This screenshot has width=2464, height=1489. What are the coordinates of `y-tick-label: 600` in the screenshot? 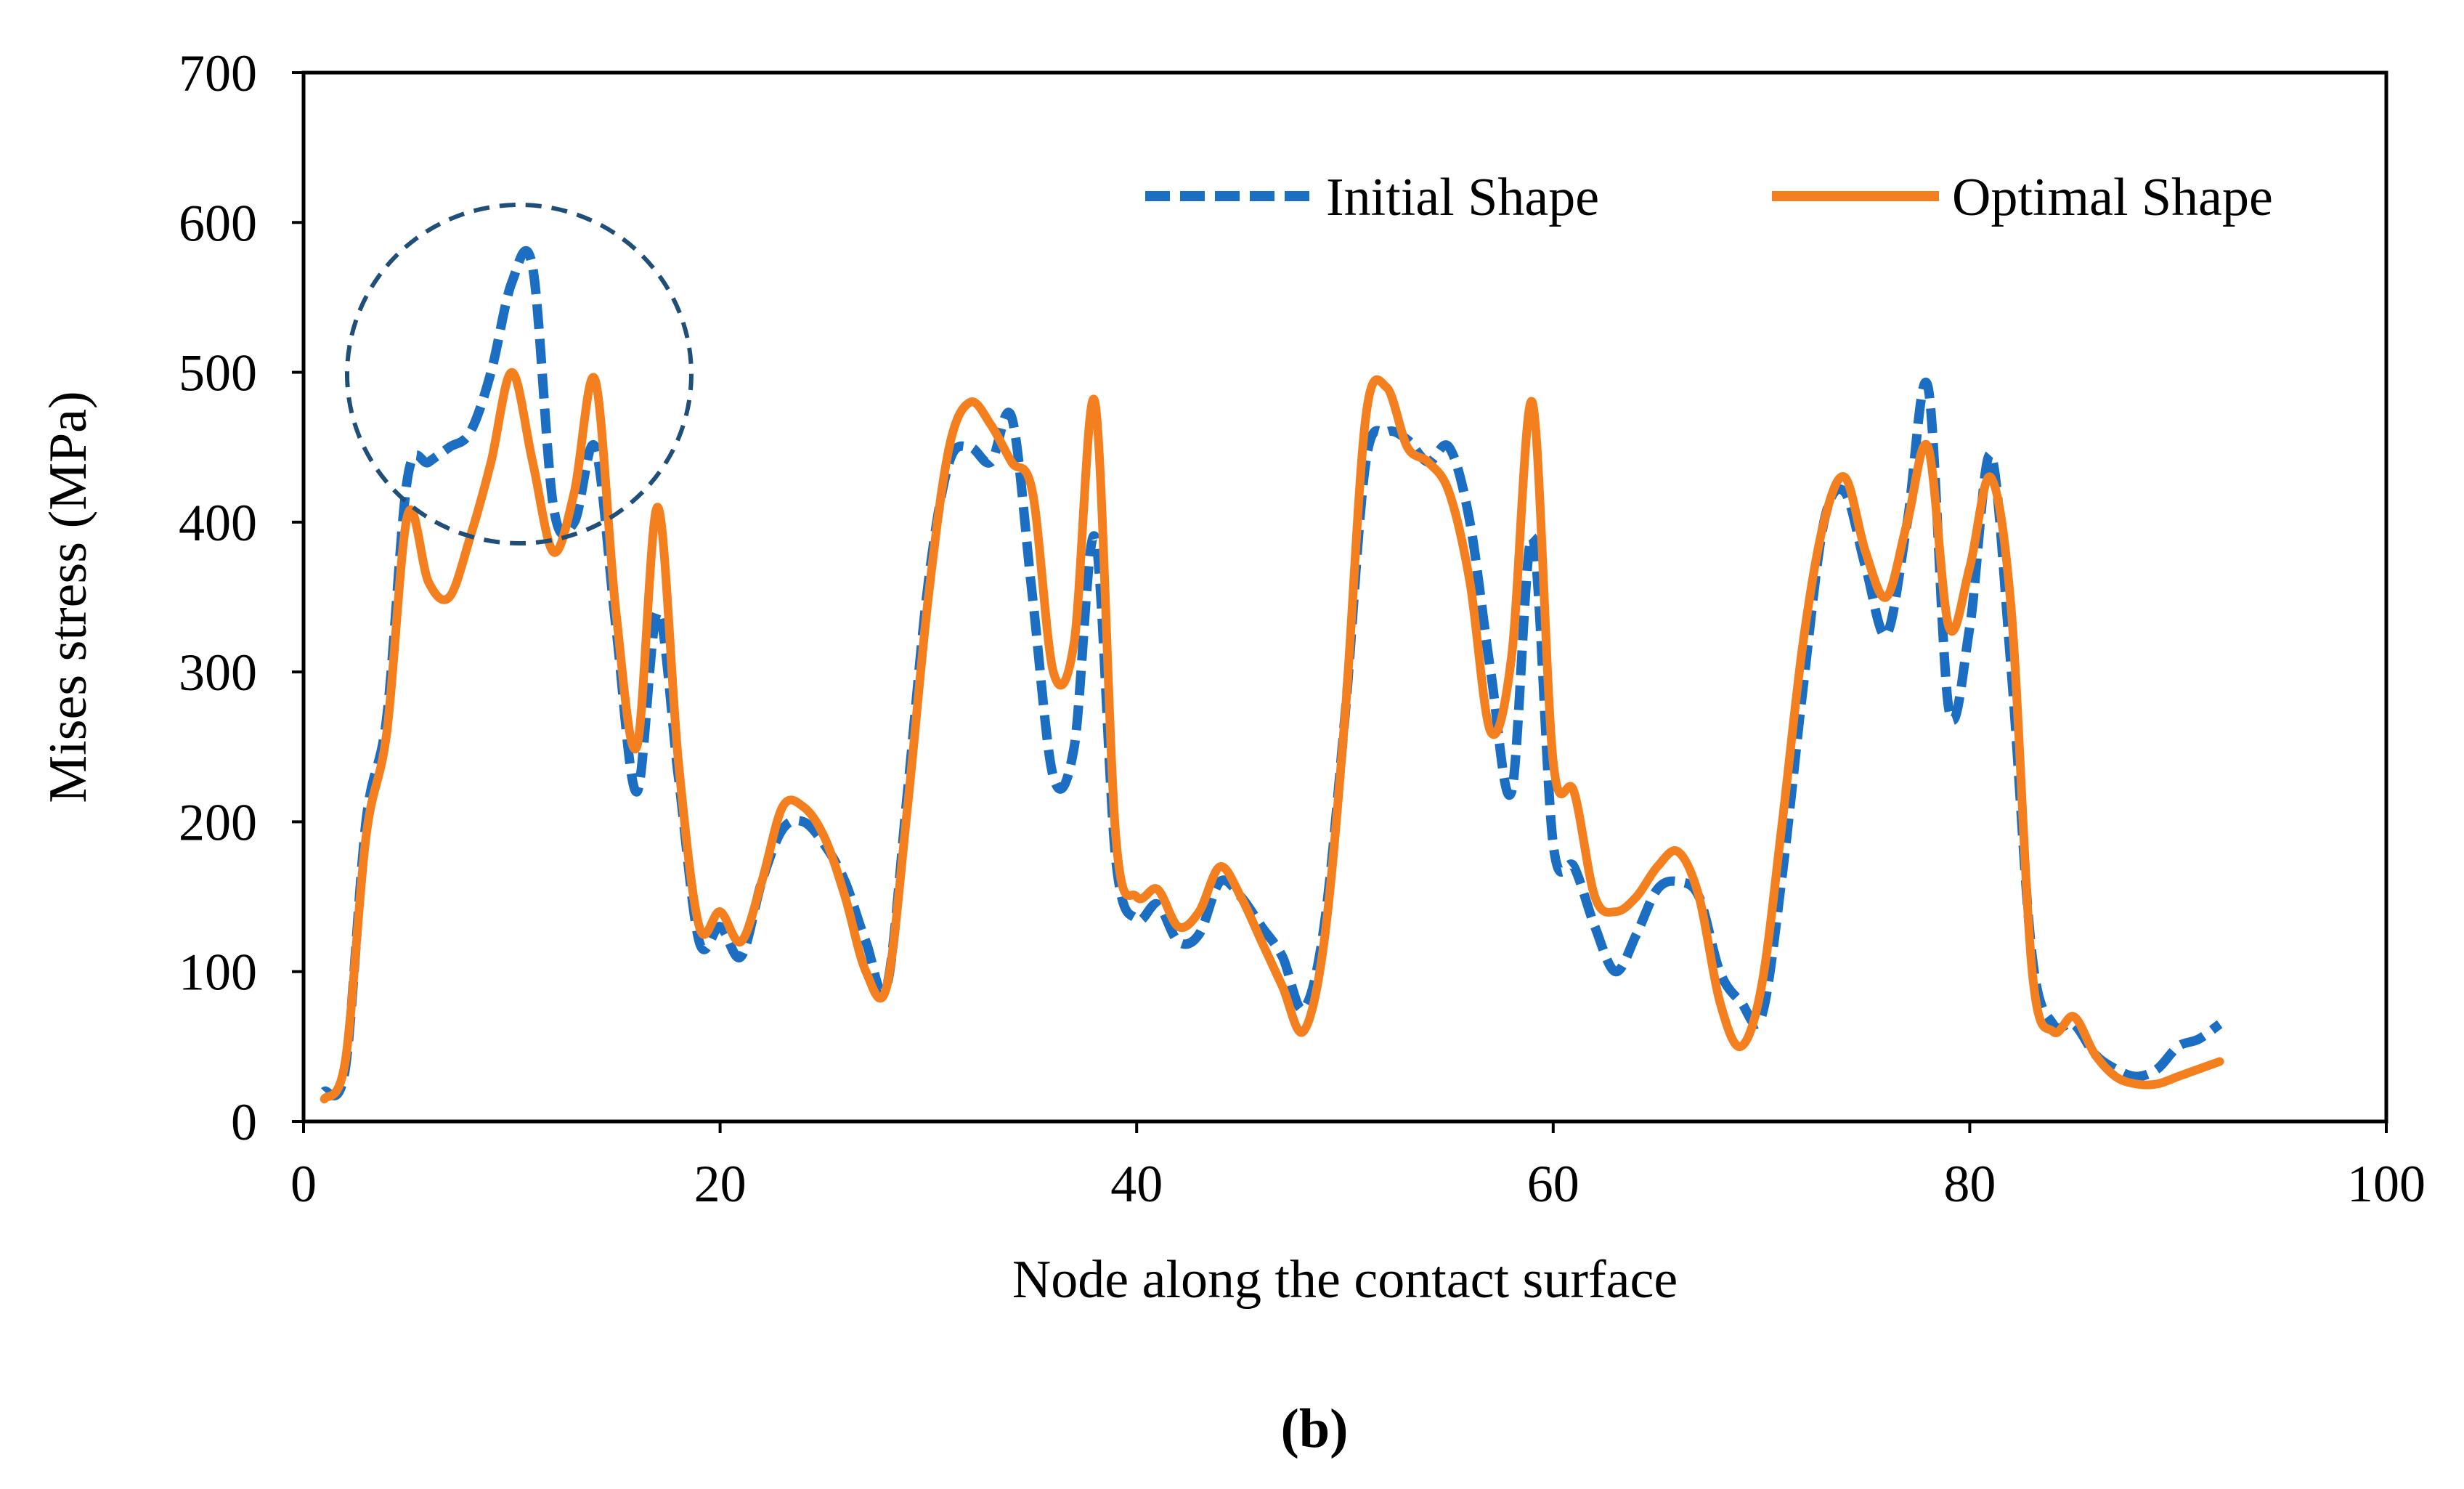 It's located at (218, 223).